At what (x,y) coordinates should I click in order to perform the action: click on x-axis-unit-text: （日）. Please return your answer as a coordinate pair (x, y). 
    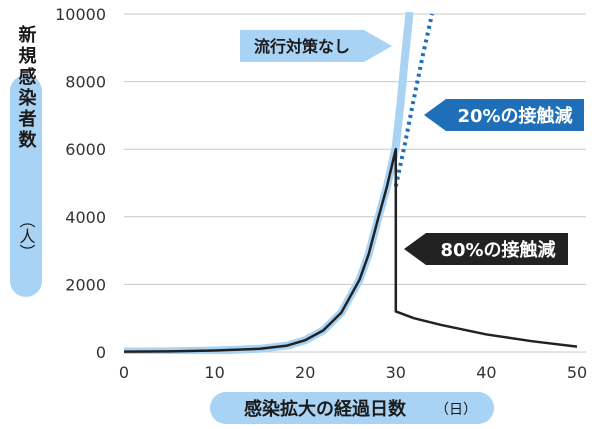
    Looking at the image, I should click on (456, 410).